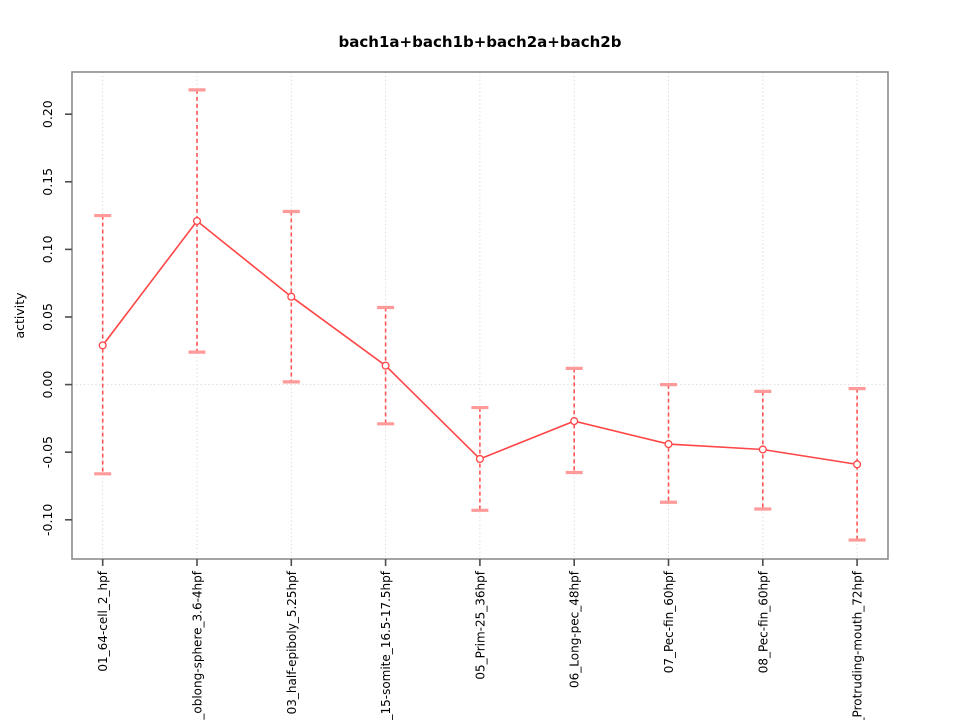 The width and height of the screenshot is (960, 720). What do you see at coordinates (47, 249) in the screenshot?
I see `y-tick-label: 0.10` at bounding box center [47, 249].